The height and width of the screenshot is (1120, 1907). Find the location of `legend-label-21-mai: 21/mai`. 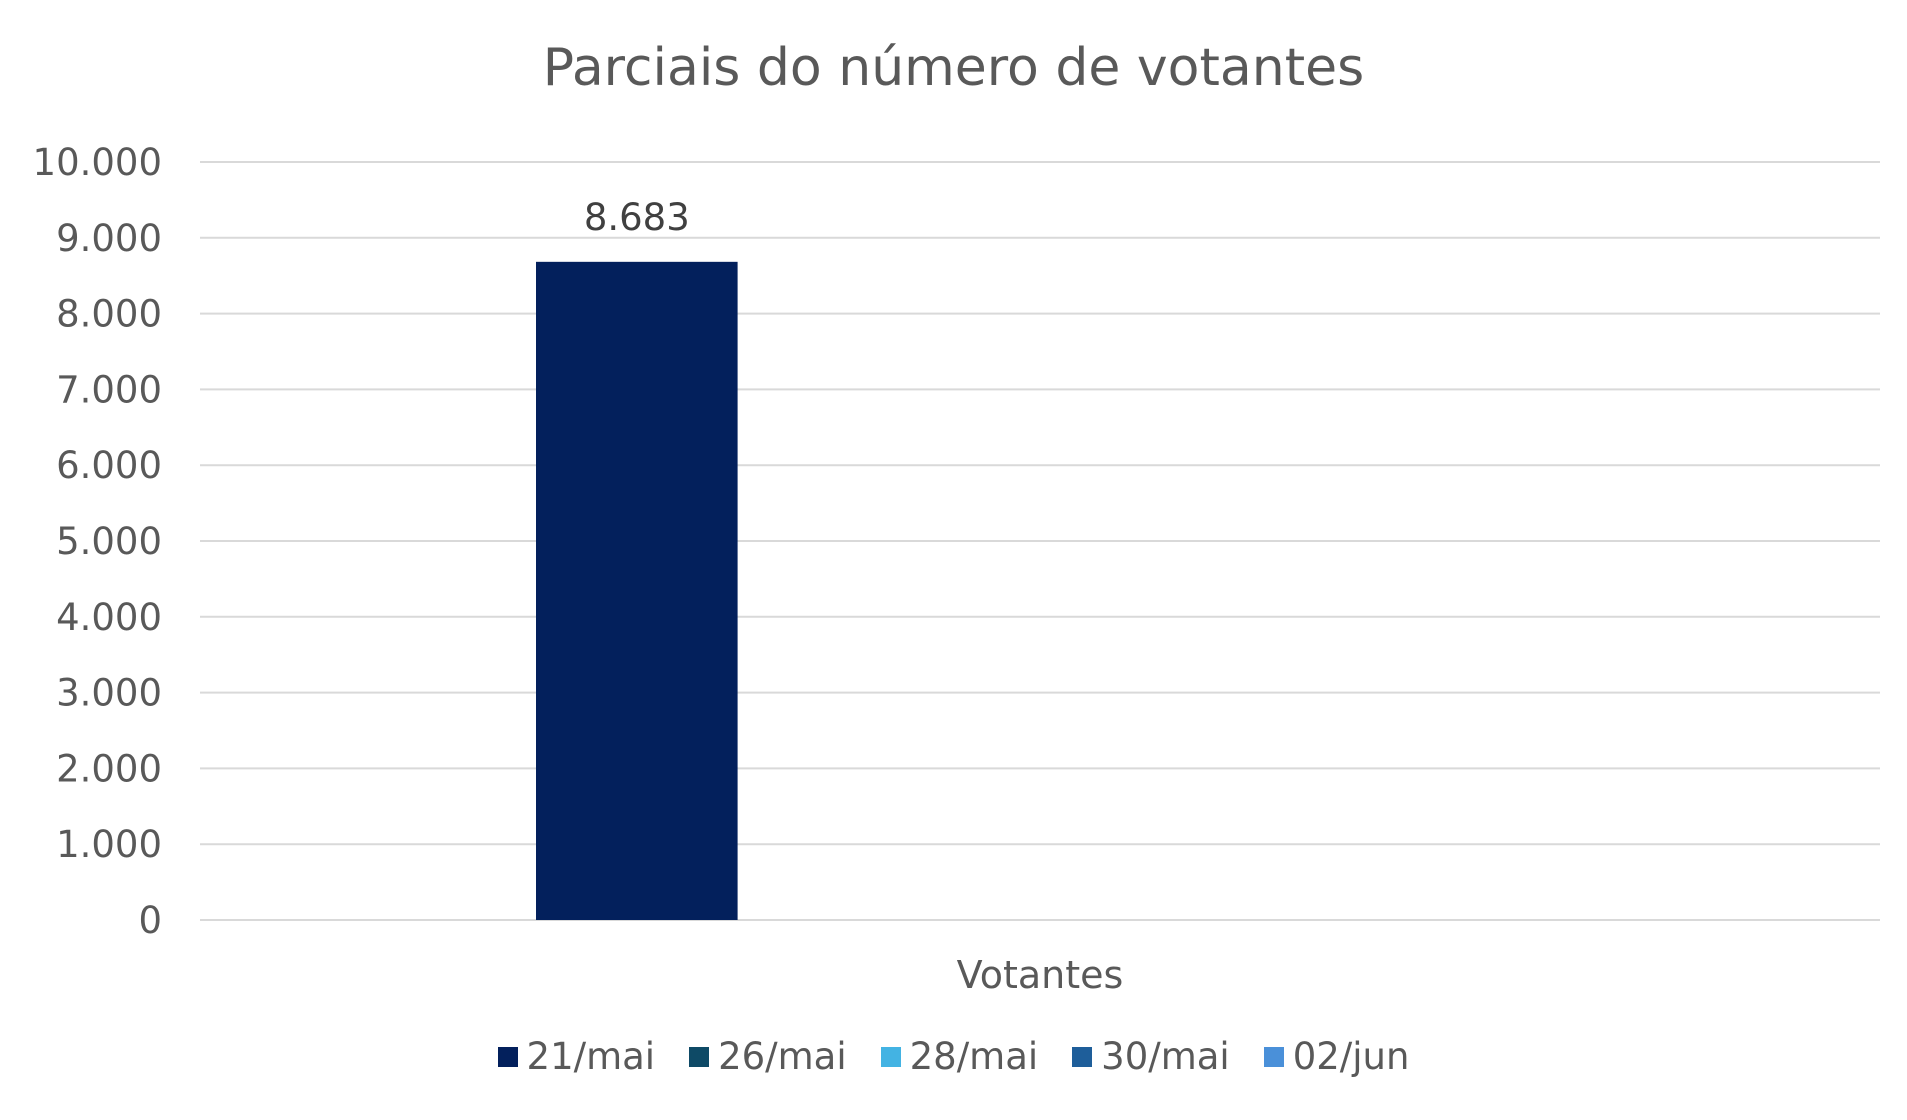

legend-label-21-mai: 21/mai is located at coordinates (591, 1056).